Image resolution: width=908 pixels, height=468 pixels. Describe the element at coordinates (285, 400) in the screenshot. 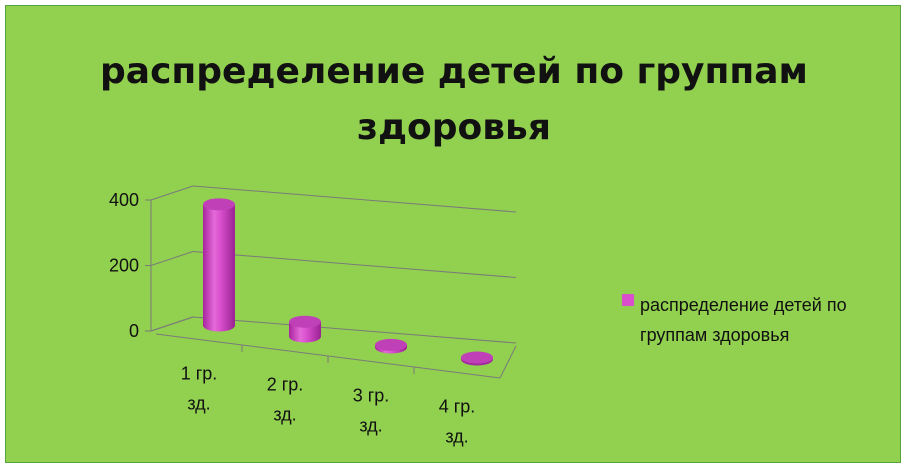

I see `x-category-label: 2 гр. зд.` at that location.